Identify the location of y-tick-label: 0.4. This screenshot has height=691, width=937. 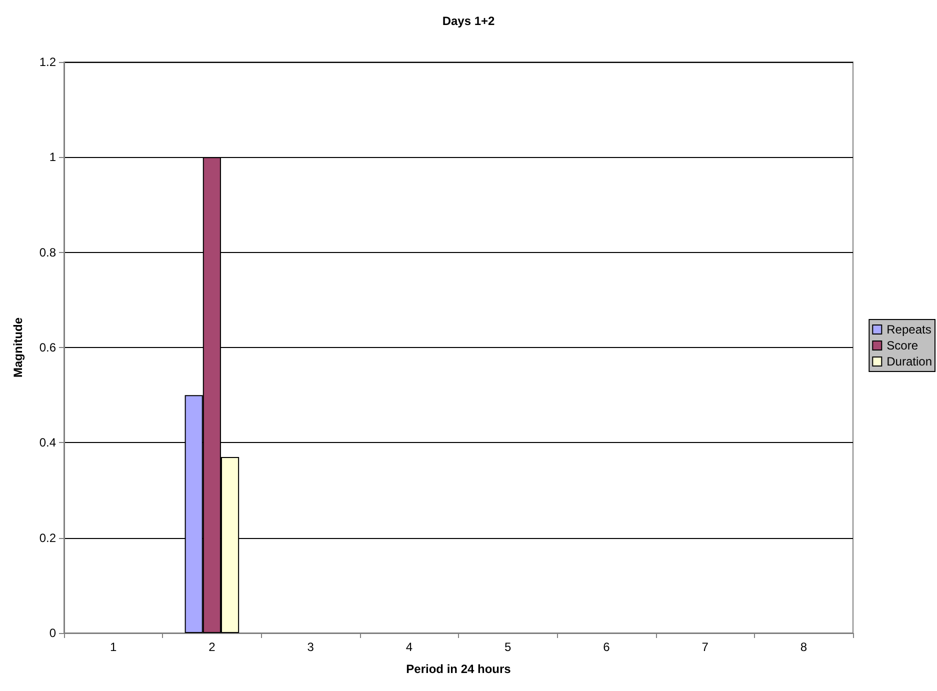
(47, 443).